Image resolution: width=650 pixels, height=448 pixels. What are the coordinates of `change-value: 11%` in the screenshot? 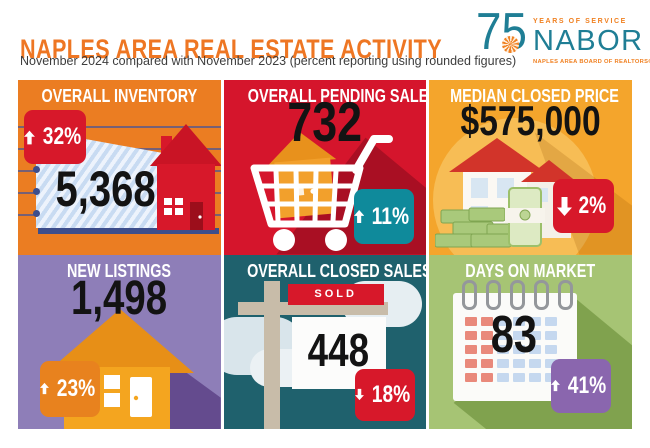 It's located at (390, 216).